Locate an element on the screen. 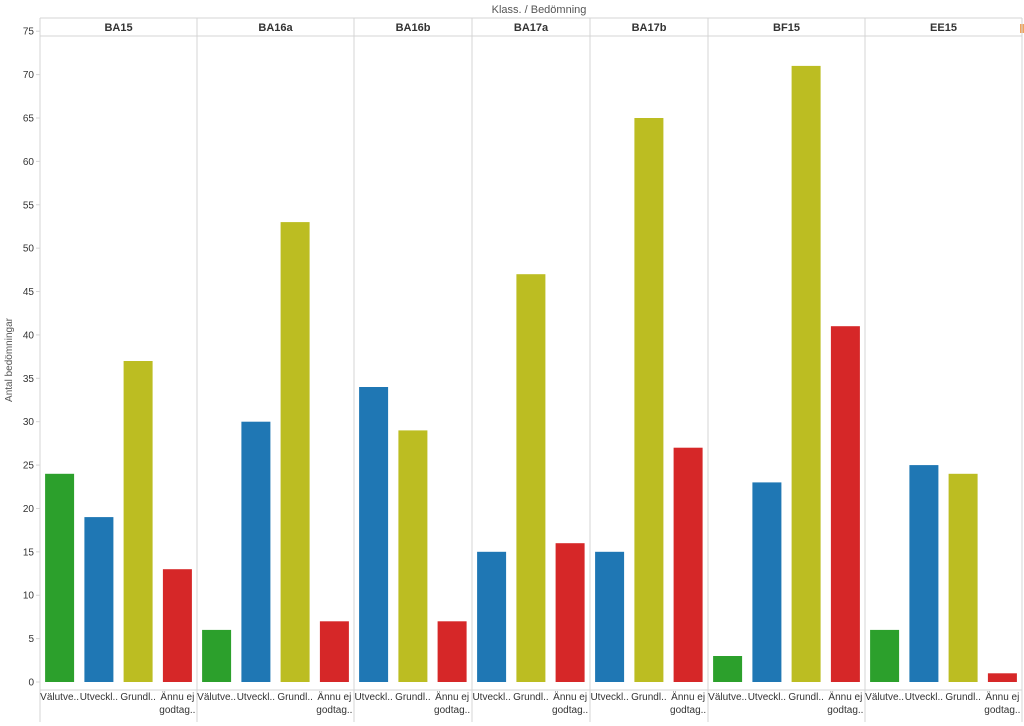 The height and width of the screenshot is (726, 1024). y-tick-label: 70 is located at coordinates (29, 75).